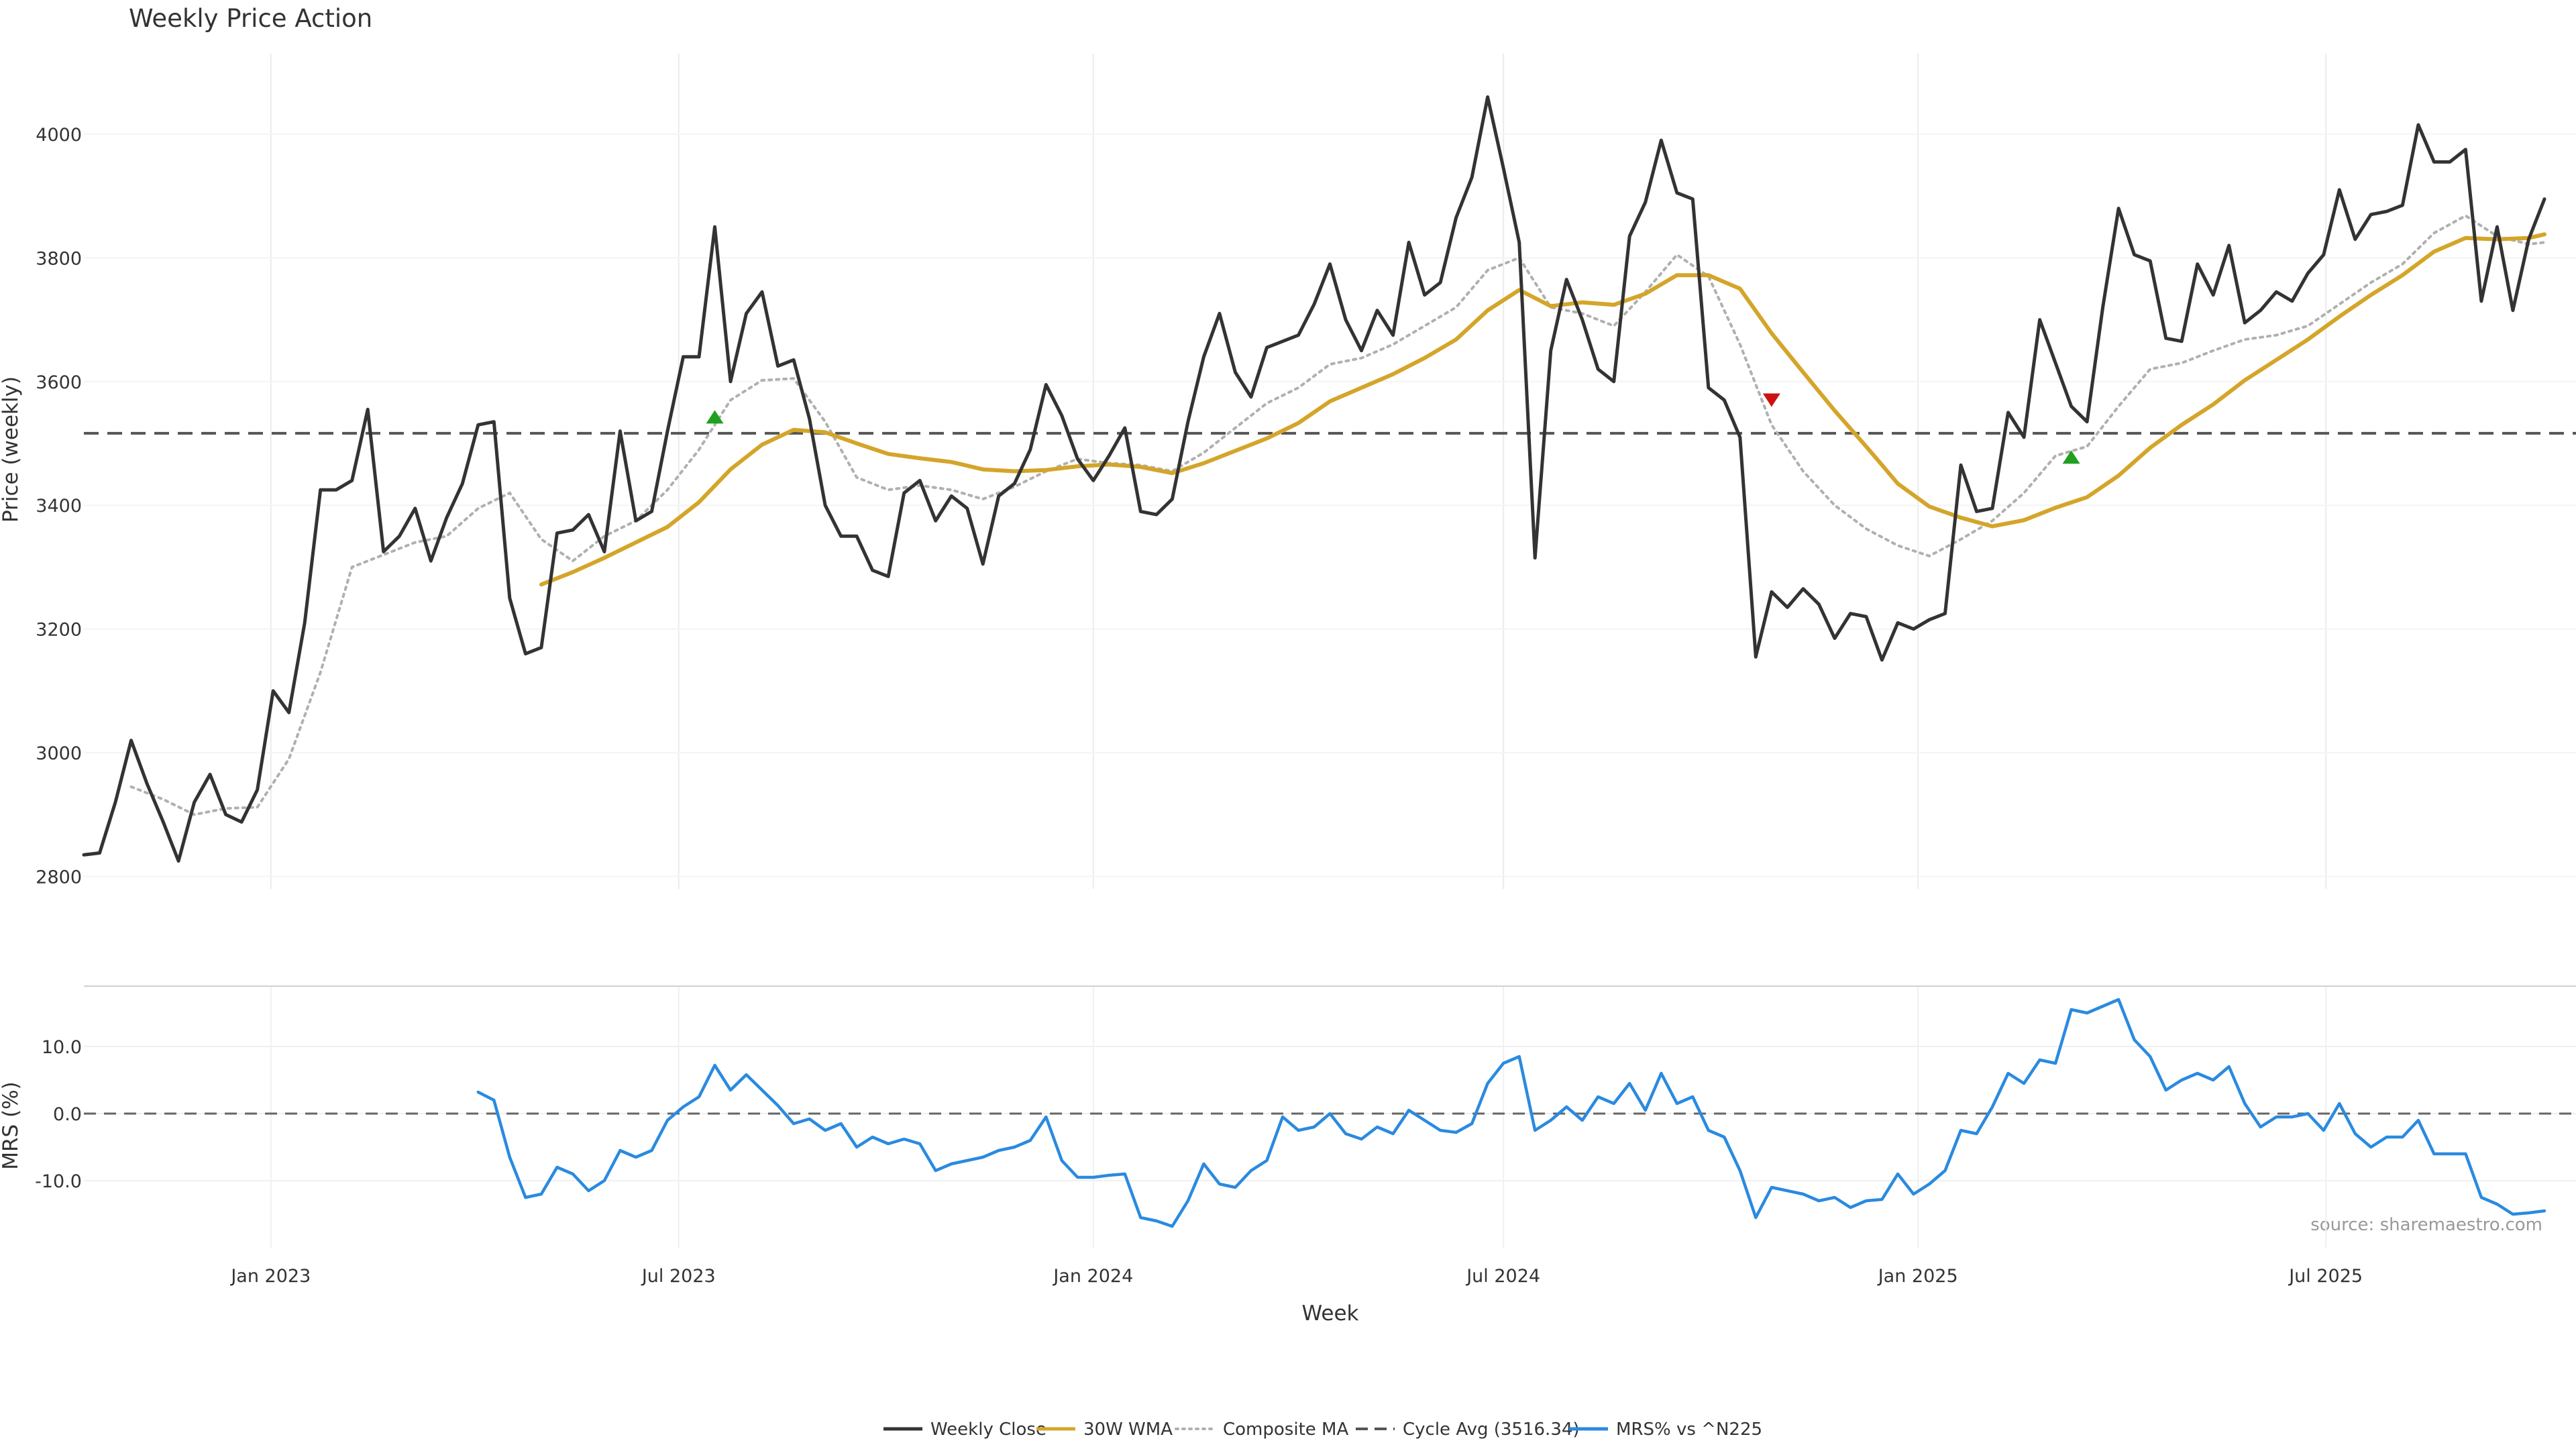  Describe the element at coordinates (1285, 1429) in the screenshot. I see `legend-label: Composite MA` at that location.